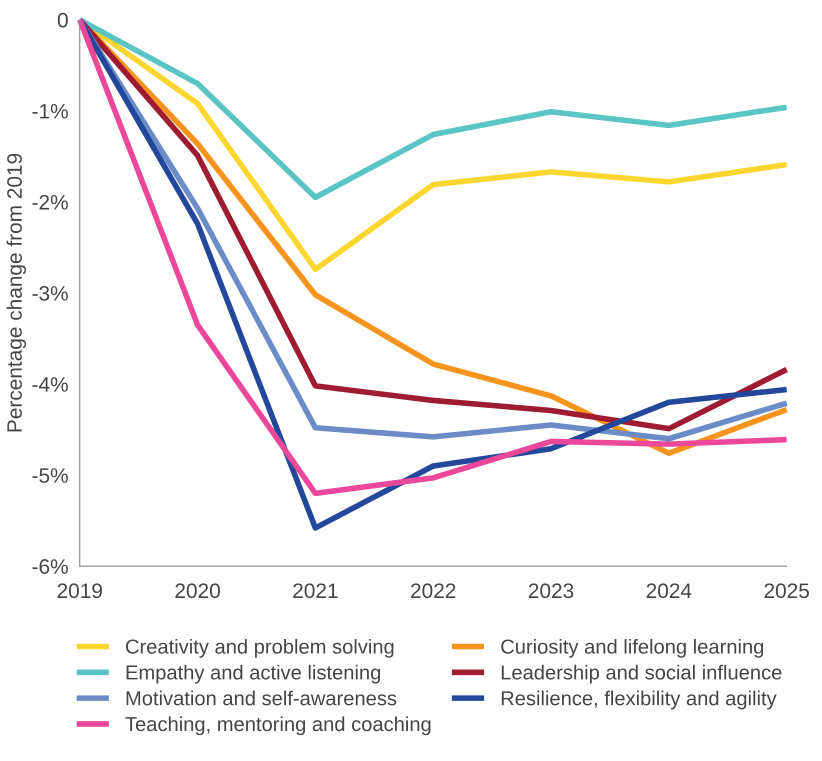 Image resolution: width=822 pixels, height=761 pixels. Describe the element at coordinates (50, 566) in the screenshot. I see `y-tick-label: -6%` at that location.